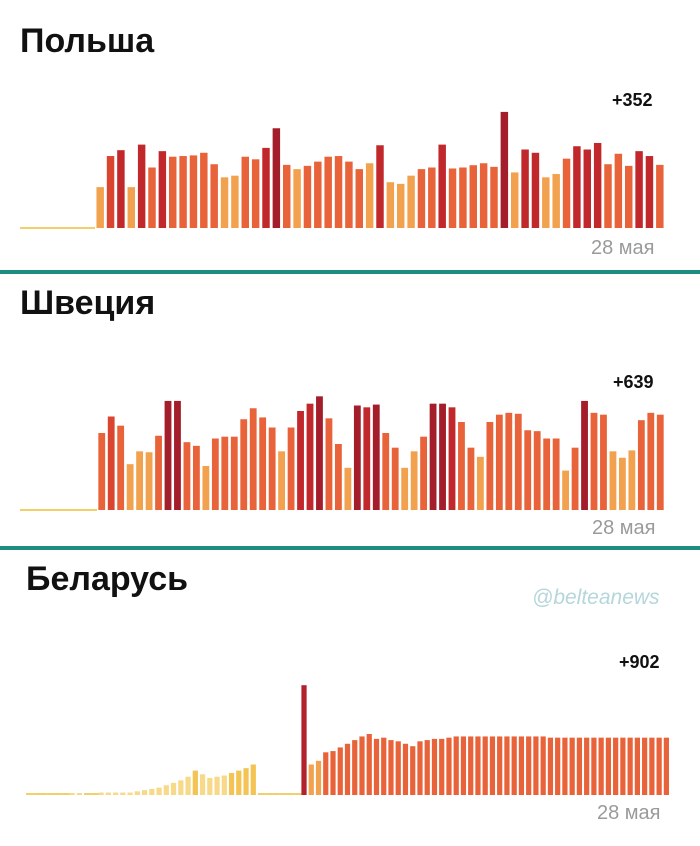  Describe the element at coordinates (88, 303) in the screenshot. I see `chart-title: Швеция` at that location.